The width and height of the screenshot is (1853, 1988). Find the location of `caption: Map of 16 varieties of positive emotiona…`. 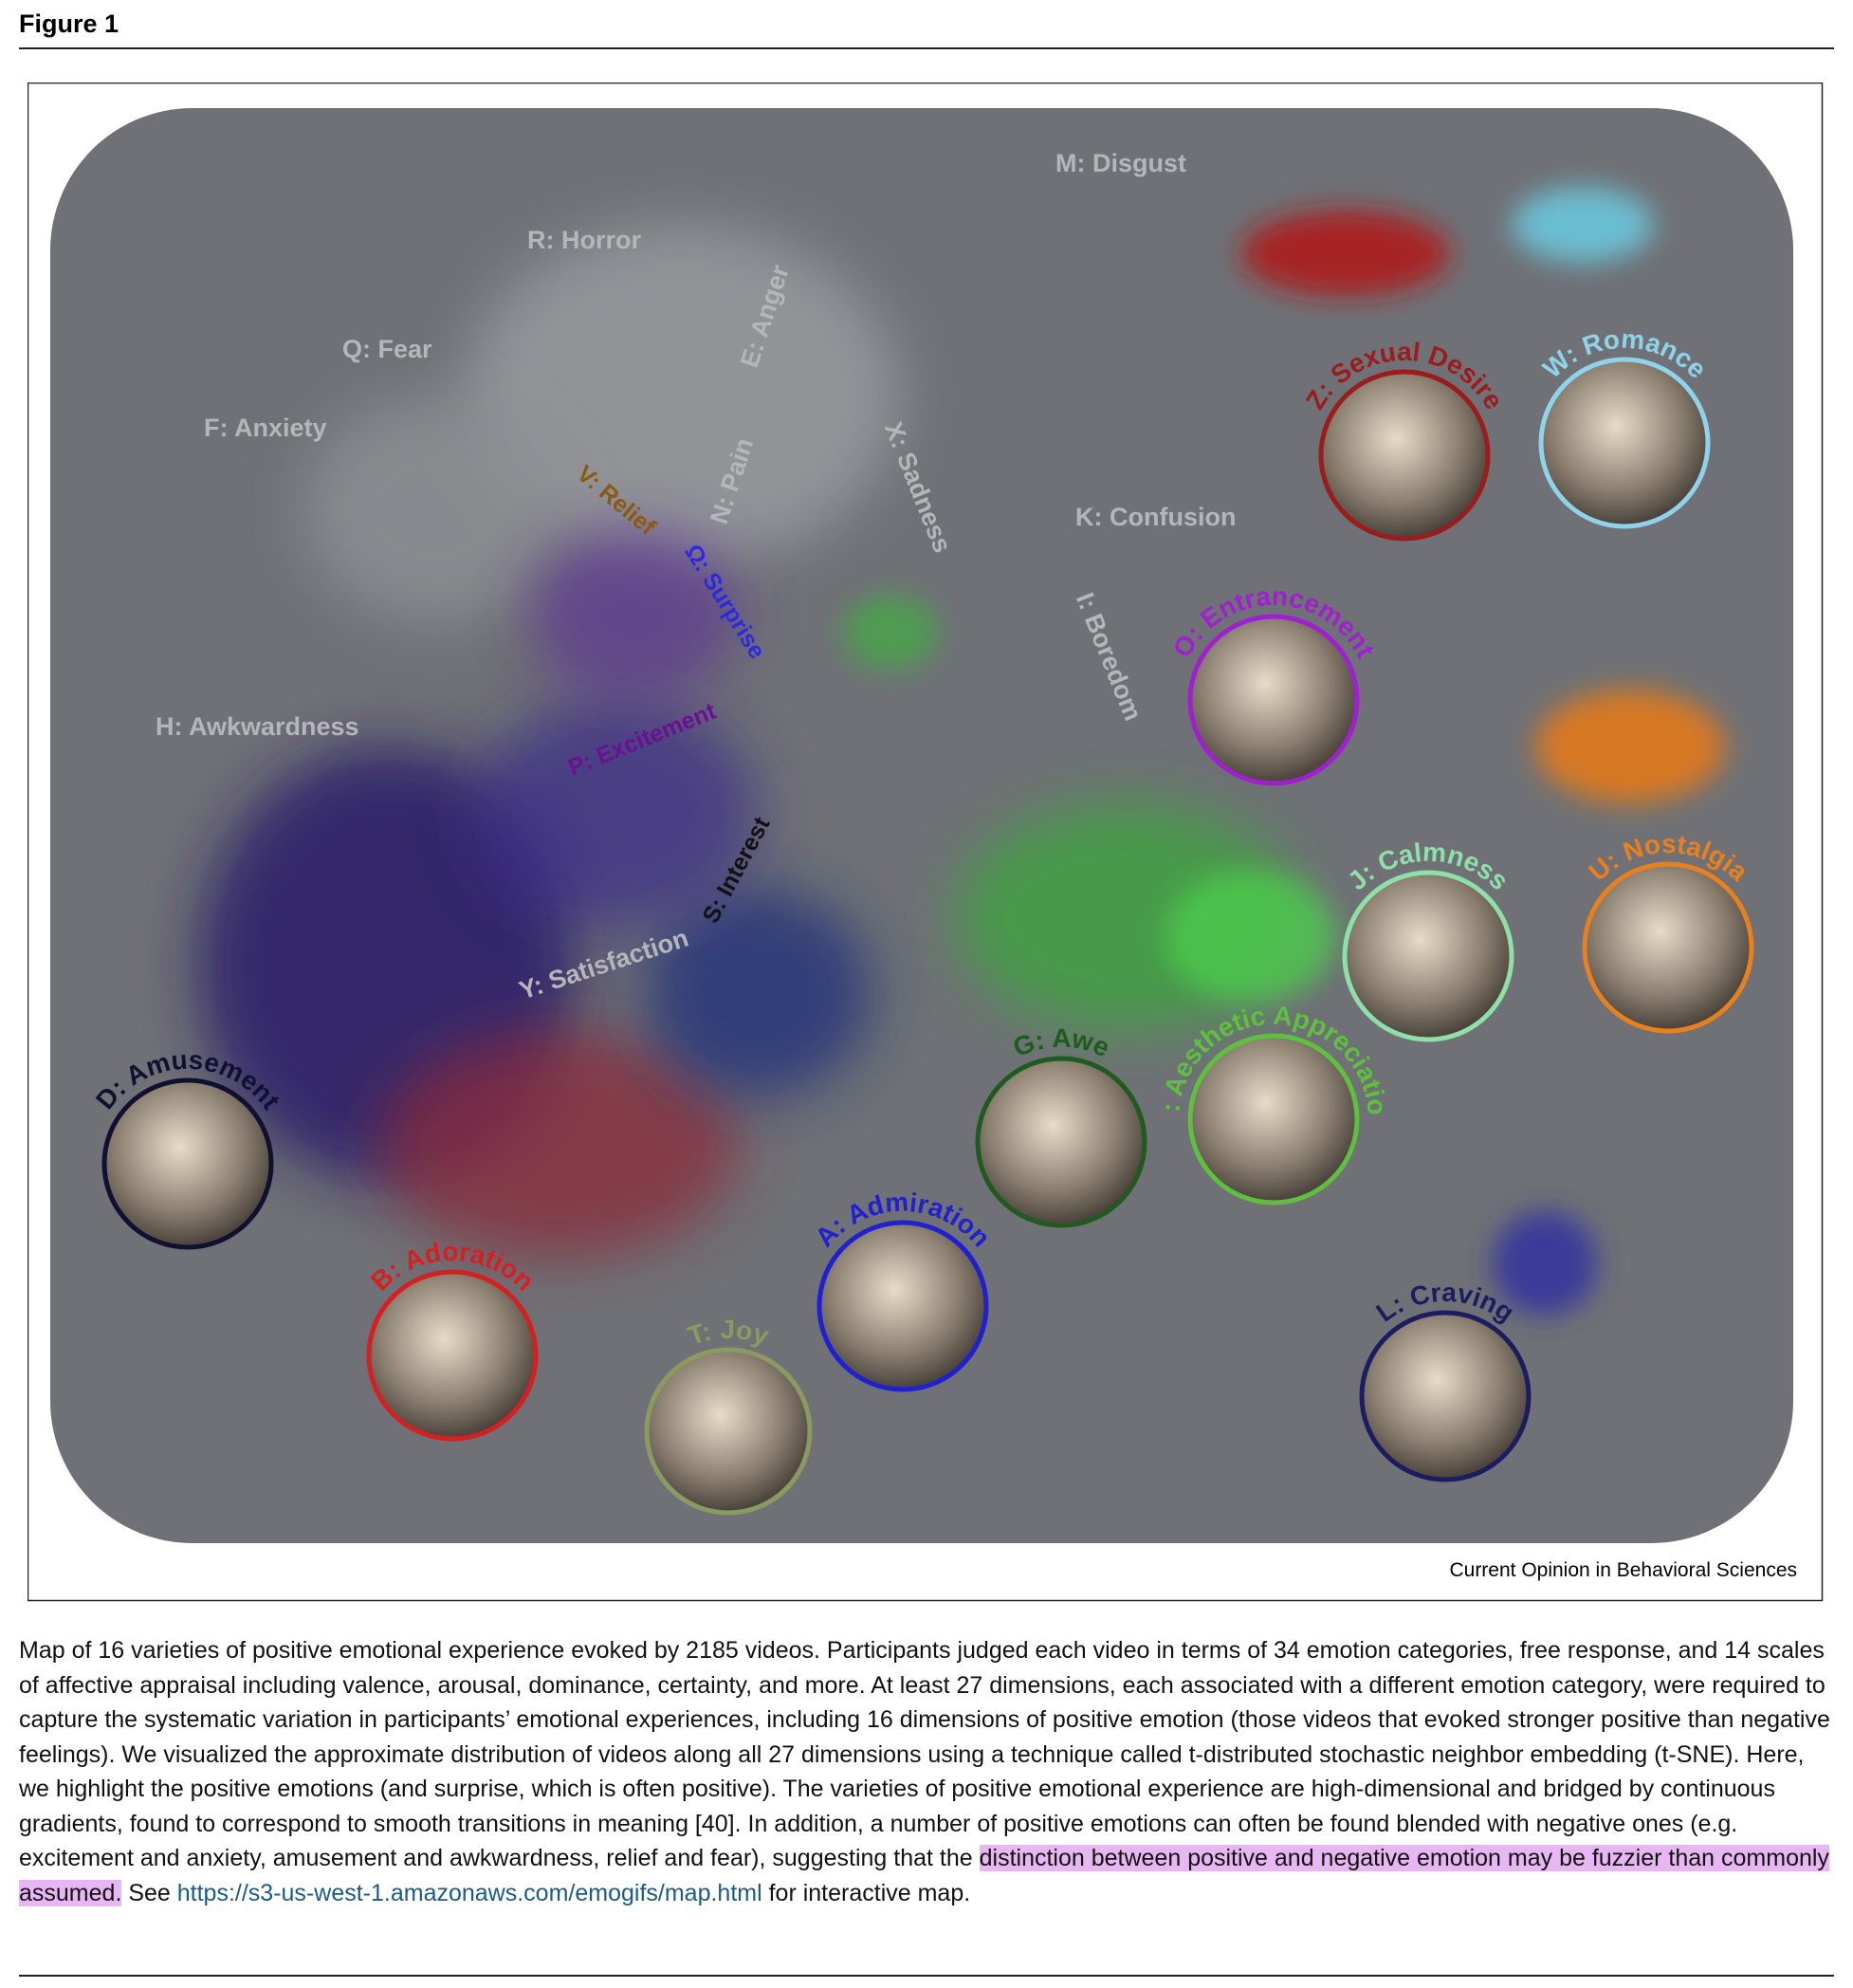

caption: Map of 16 varieties of positive emotiona… is located at coordinates (927, 1771).